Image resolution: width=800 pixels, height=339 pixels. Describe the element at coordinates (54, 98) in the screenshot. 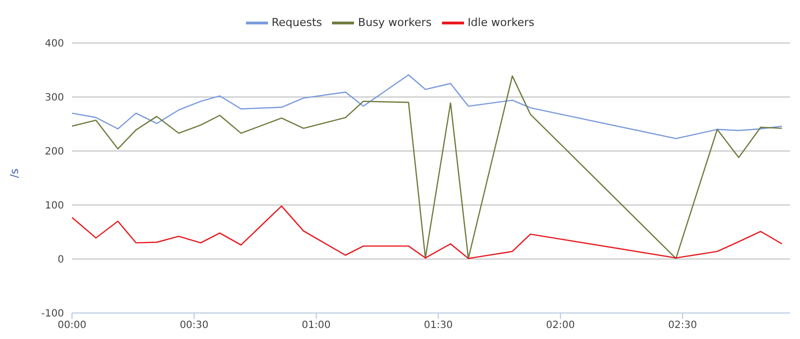

I see `y-tick-label: 300` at that location.